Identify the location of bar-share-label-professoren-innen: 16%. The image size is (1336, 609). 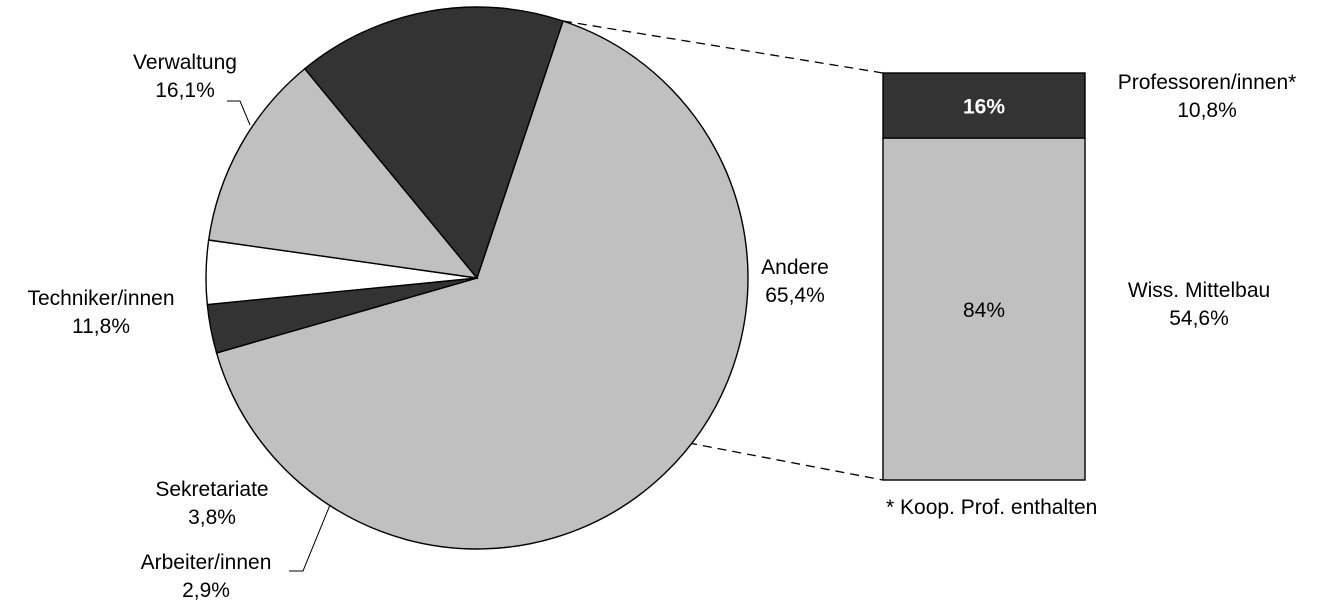
(984, 107).